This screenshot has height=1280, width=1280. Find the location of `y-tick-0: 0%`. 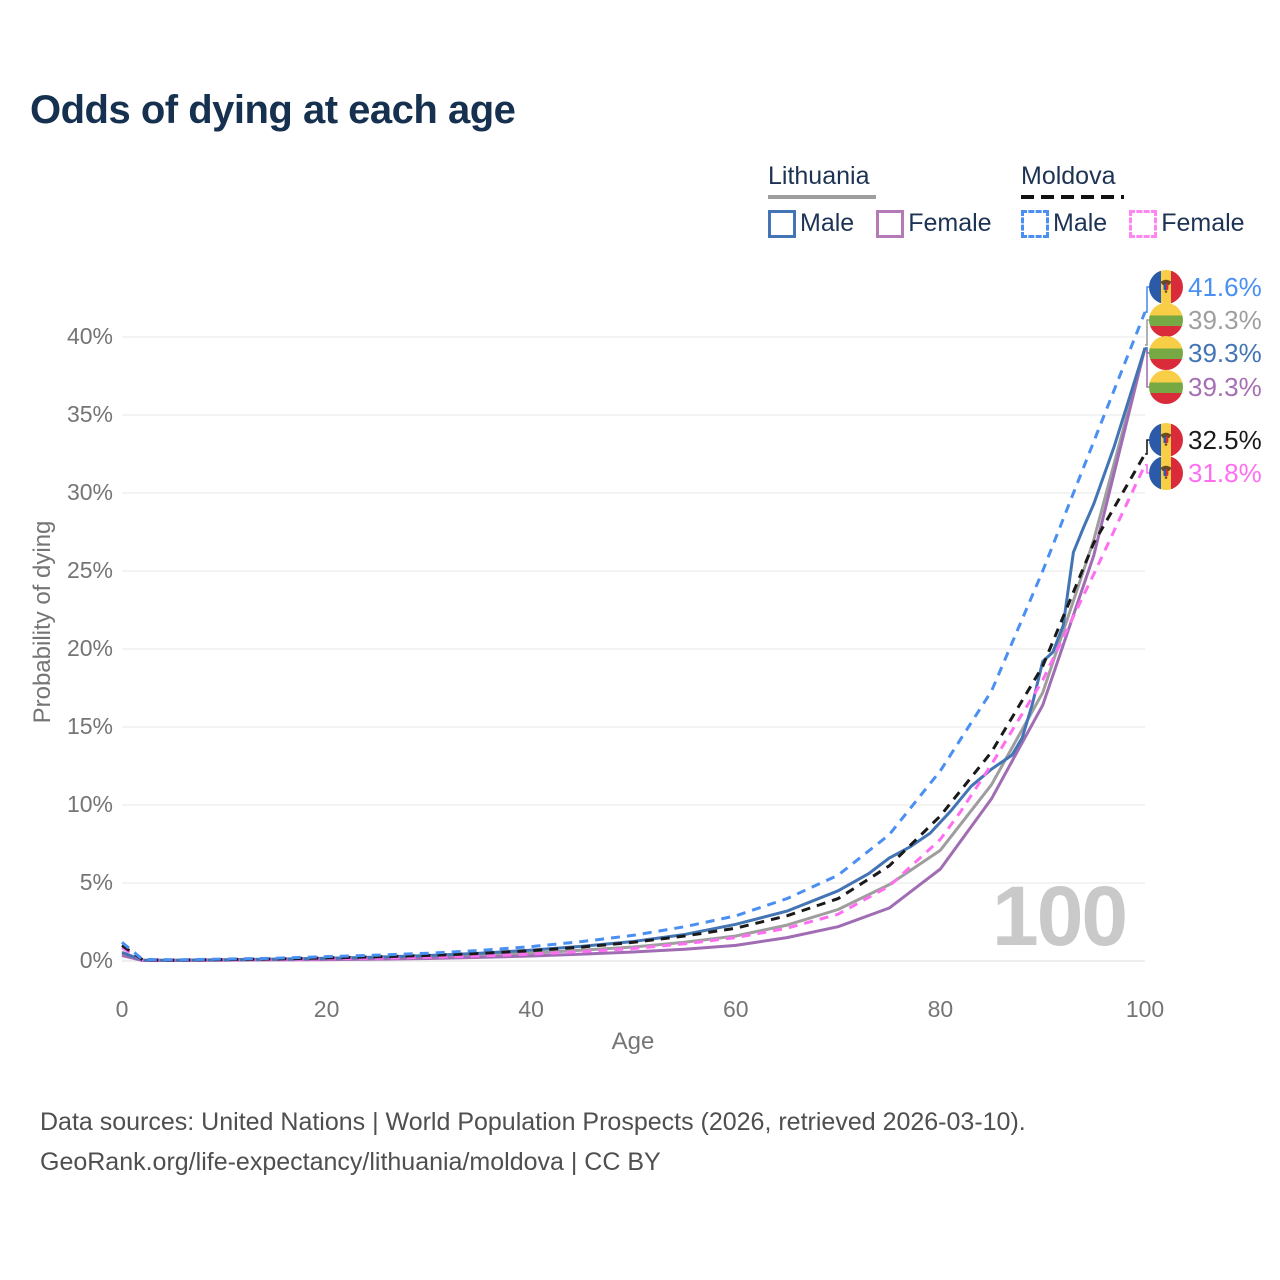

y-tick-0: 0% is located at coordinates (96, 960).